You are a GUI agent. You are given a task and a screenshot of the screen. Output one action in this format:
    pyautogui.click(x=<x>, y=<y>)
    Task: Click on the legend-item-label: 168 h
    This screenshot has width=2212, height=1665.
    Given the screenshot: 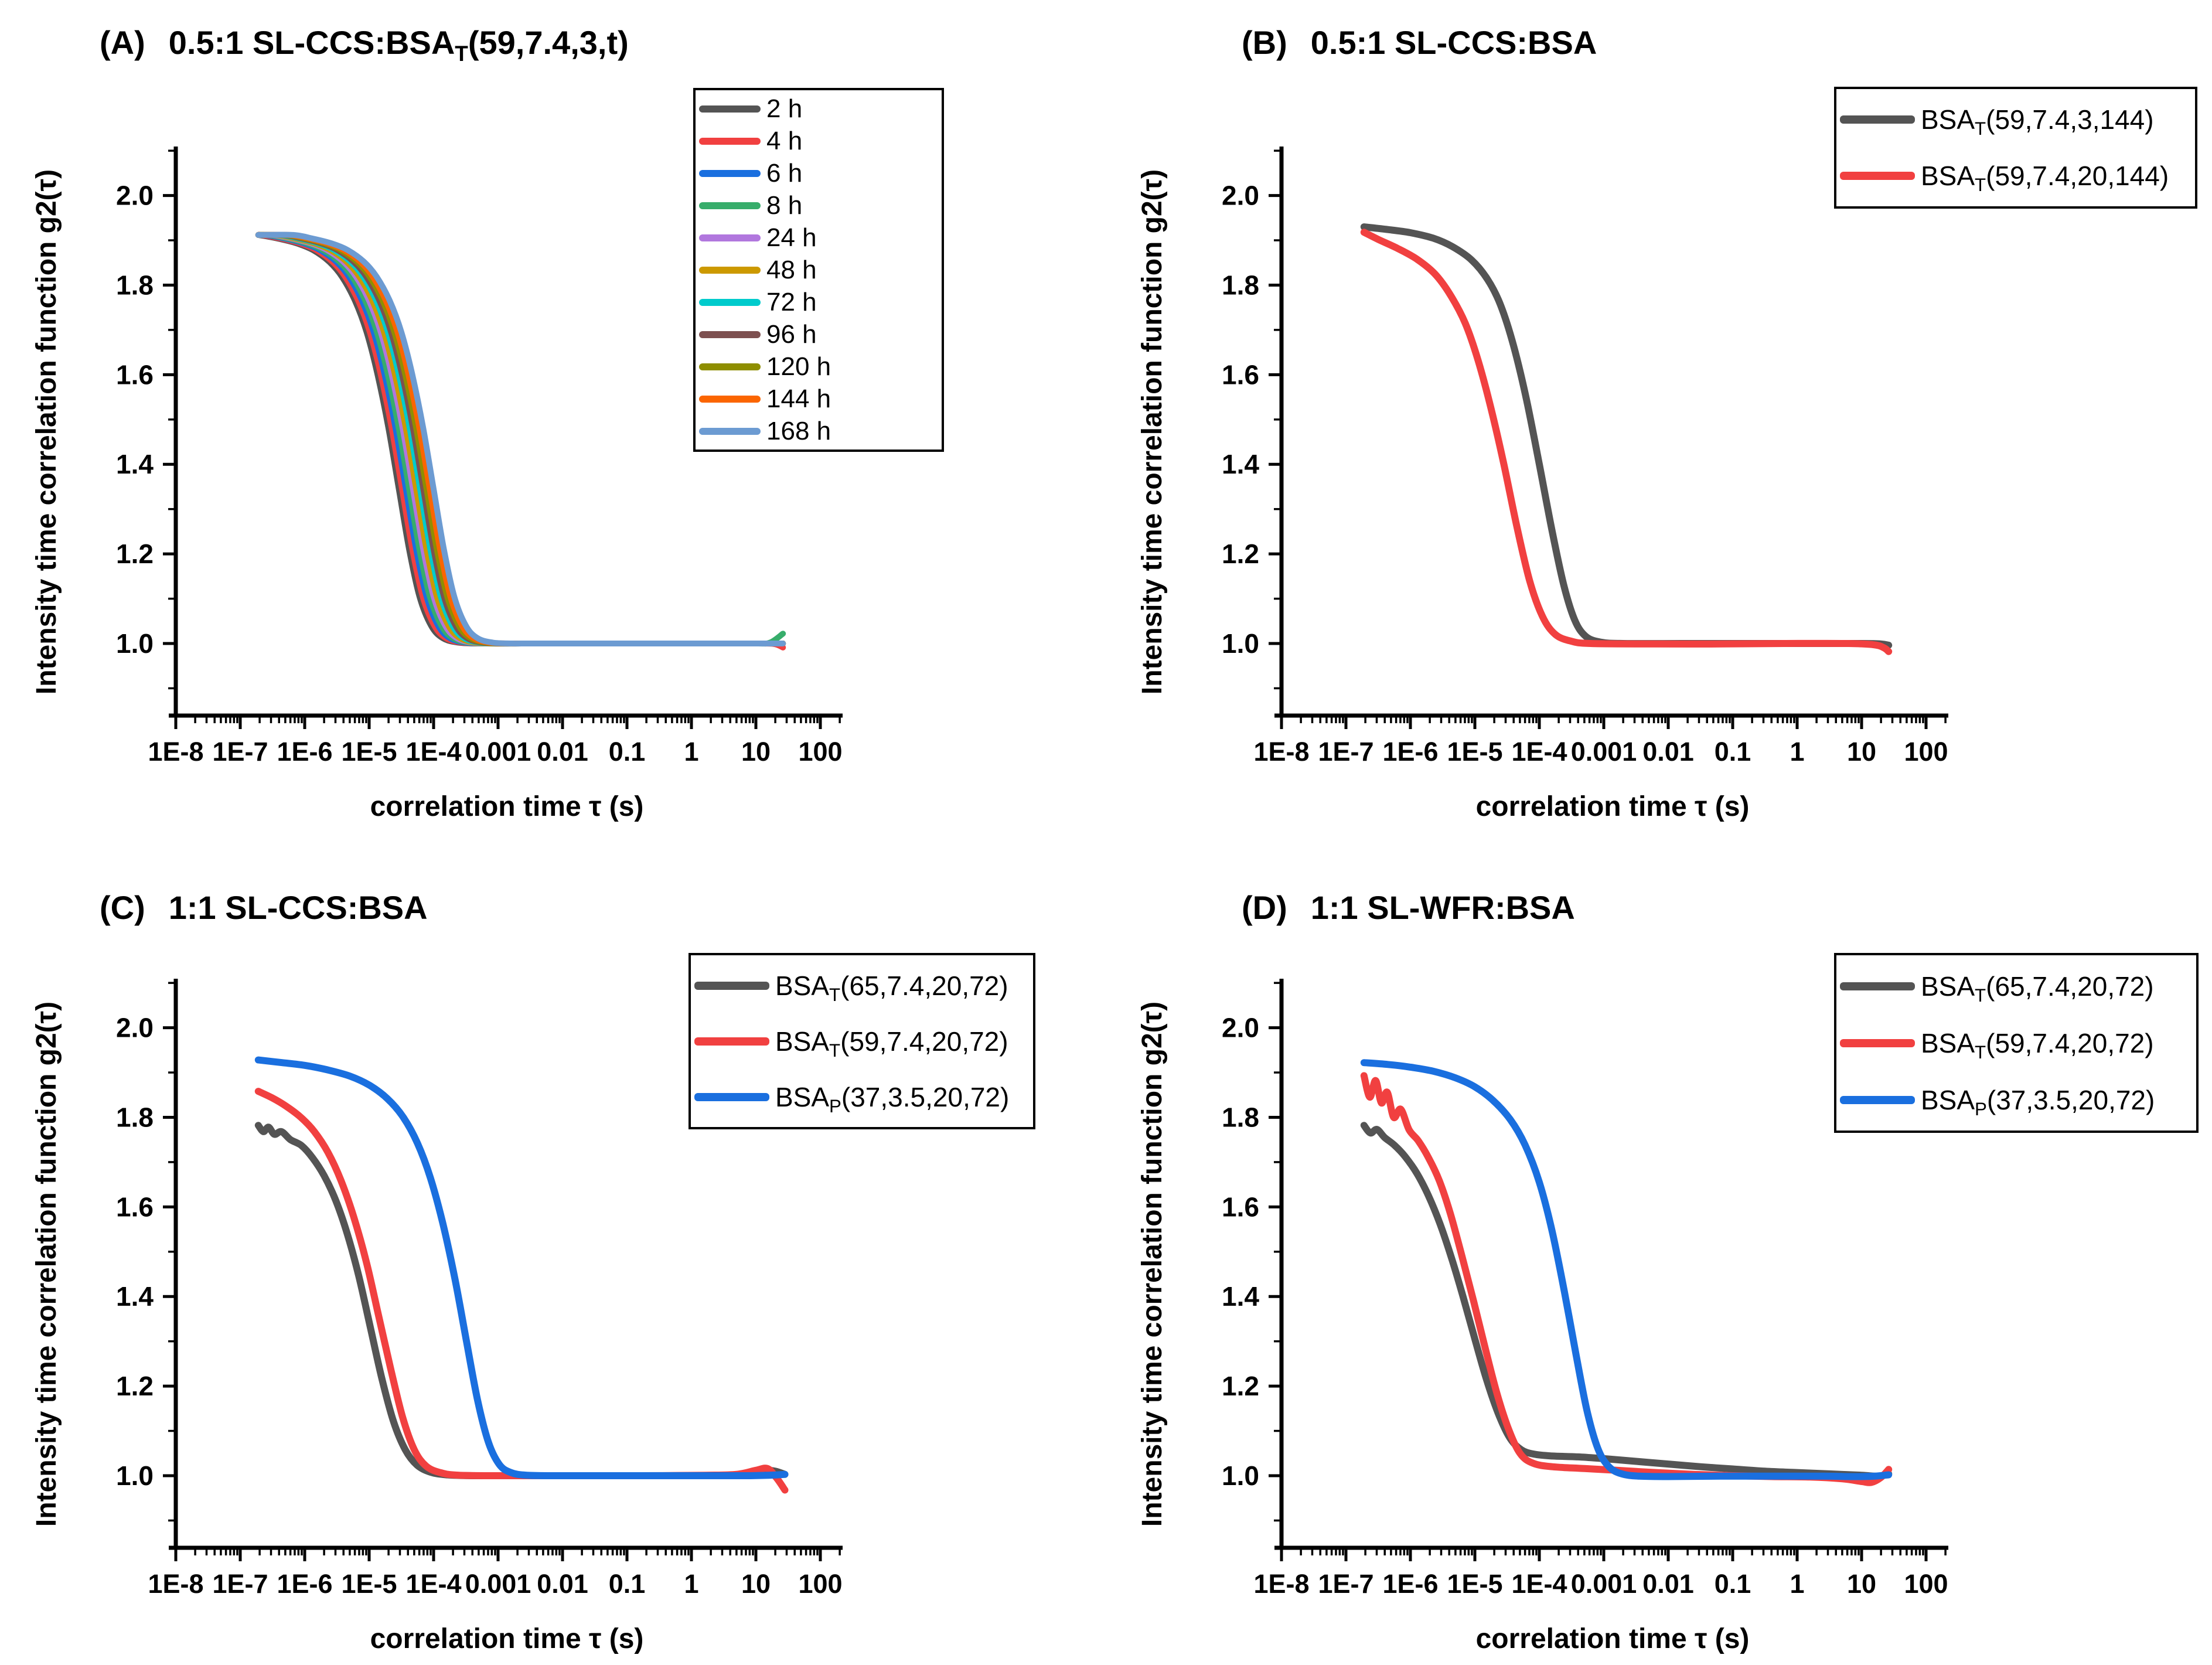 What is the action you would take?
    pyautogui.click(x=798, y=430)
    